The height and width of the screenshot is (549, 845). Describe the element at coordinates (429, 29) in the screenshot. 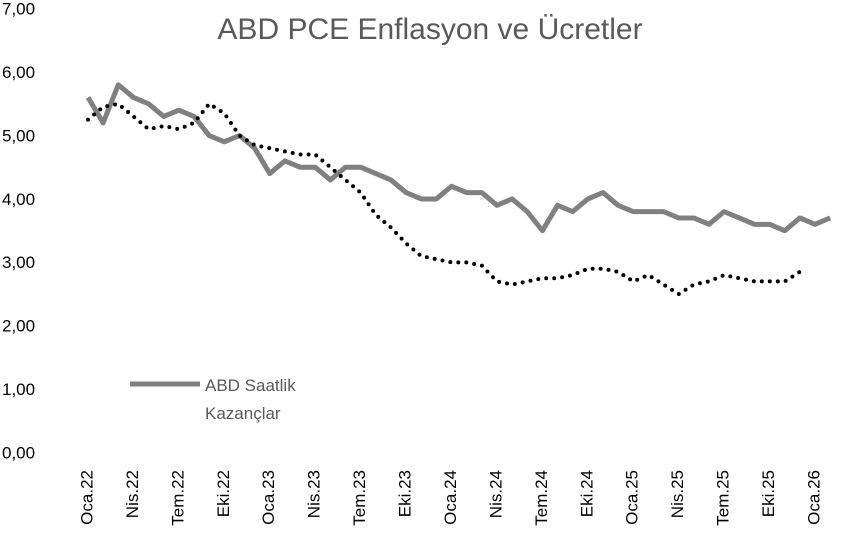

I see `chart-title: ABD PCE Enflasyon ve Ücretler` at that location.